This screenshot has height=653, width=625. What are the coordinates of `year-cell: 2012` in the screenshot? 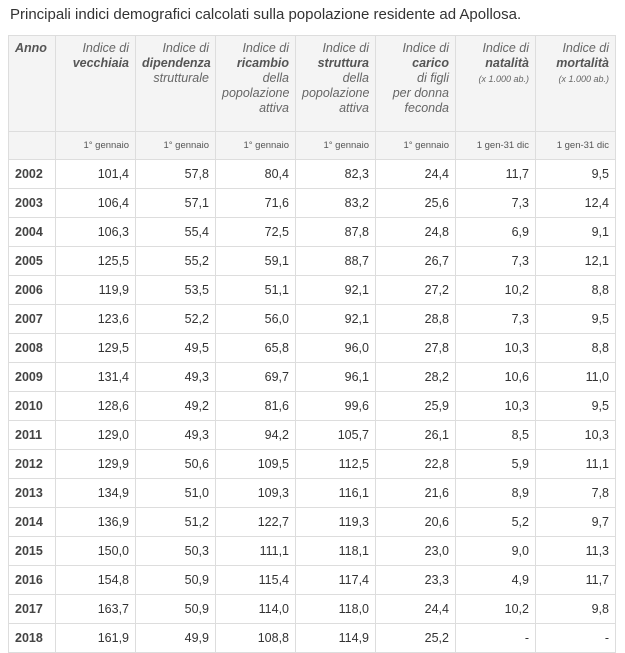 It's located at (32, 464).